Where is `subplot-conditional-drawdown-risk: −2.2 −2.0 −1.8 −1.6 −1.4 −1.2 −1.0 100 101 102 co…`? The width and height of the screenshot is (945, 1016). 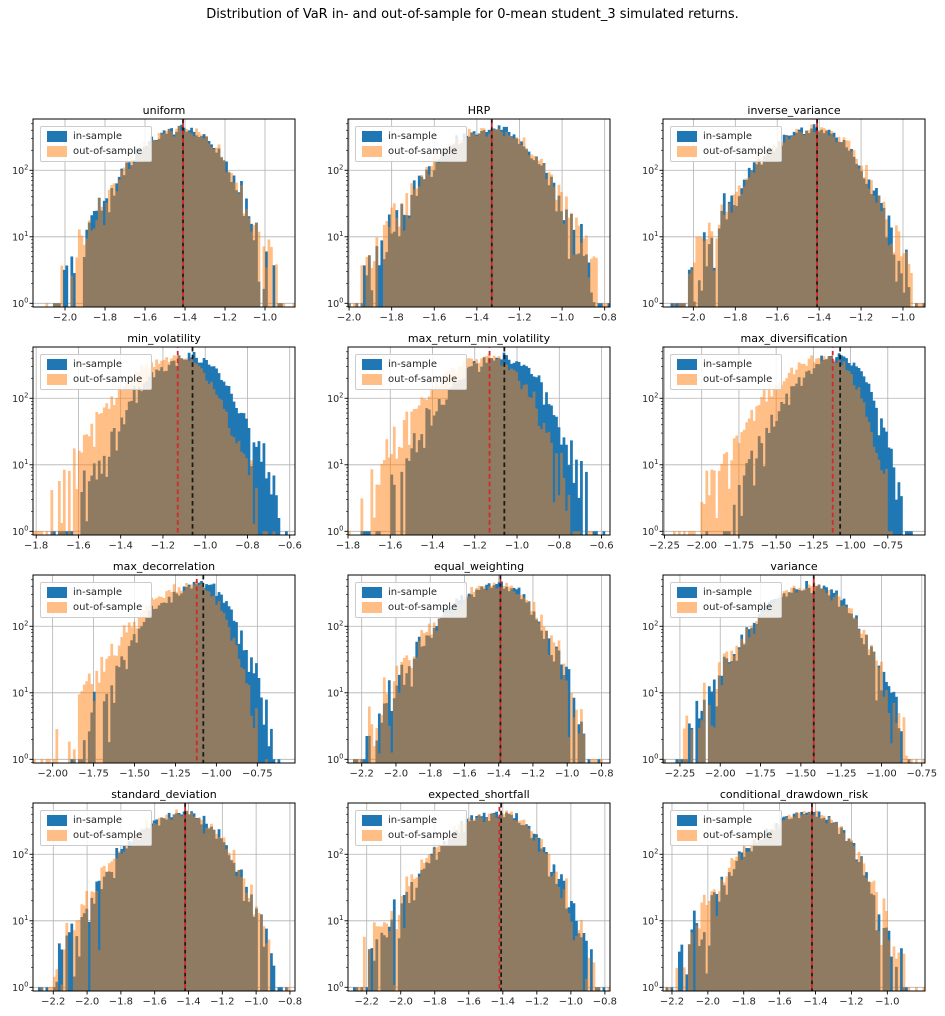 subplot-conditional-drawdown-risk: −2.2 −2.0 −1.8 −1.6 −1.4 −1.2 −1.0 100 101 102 co… is located at coordinates (787, 897).